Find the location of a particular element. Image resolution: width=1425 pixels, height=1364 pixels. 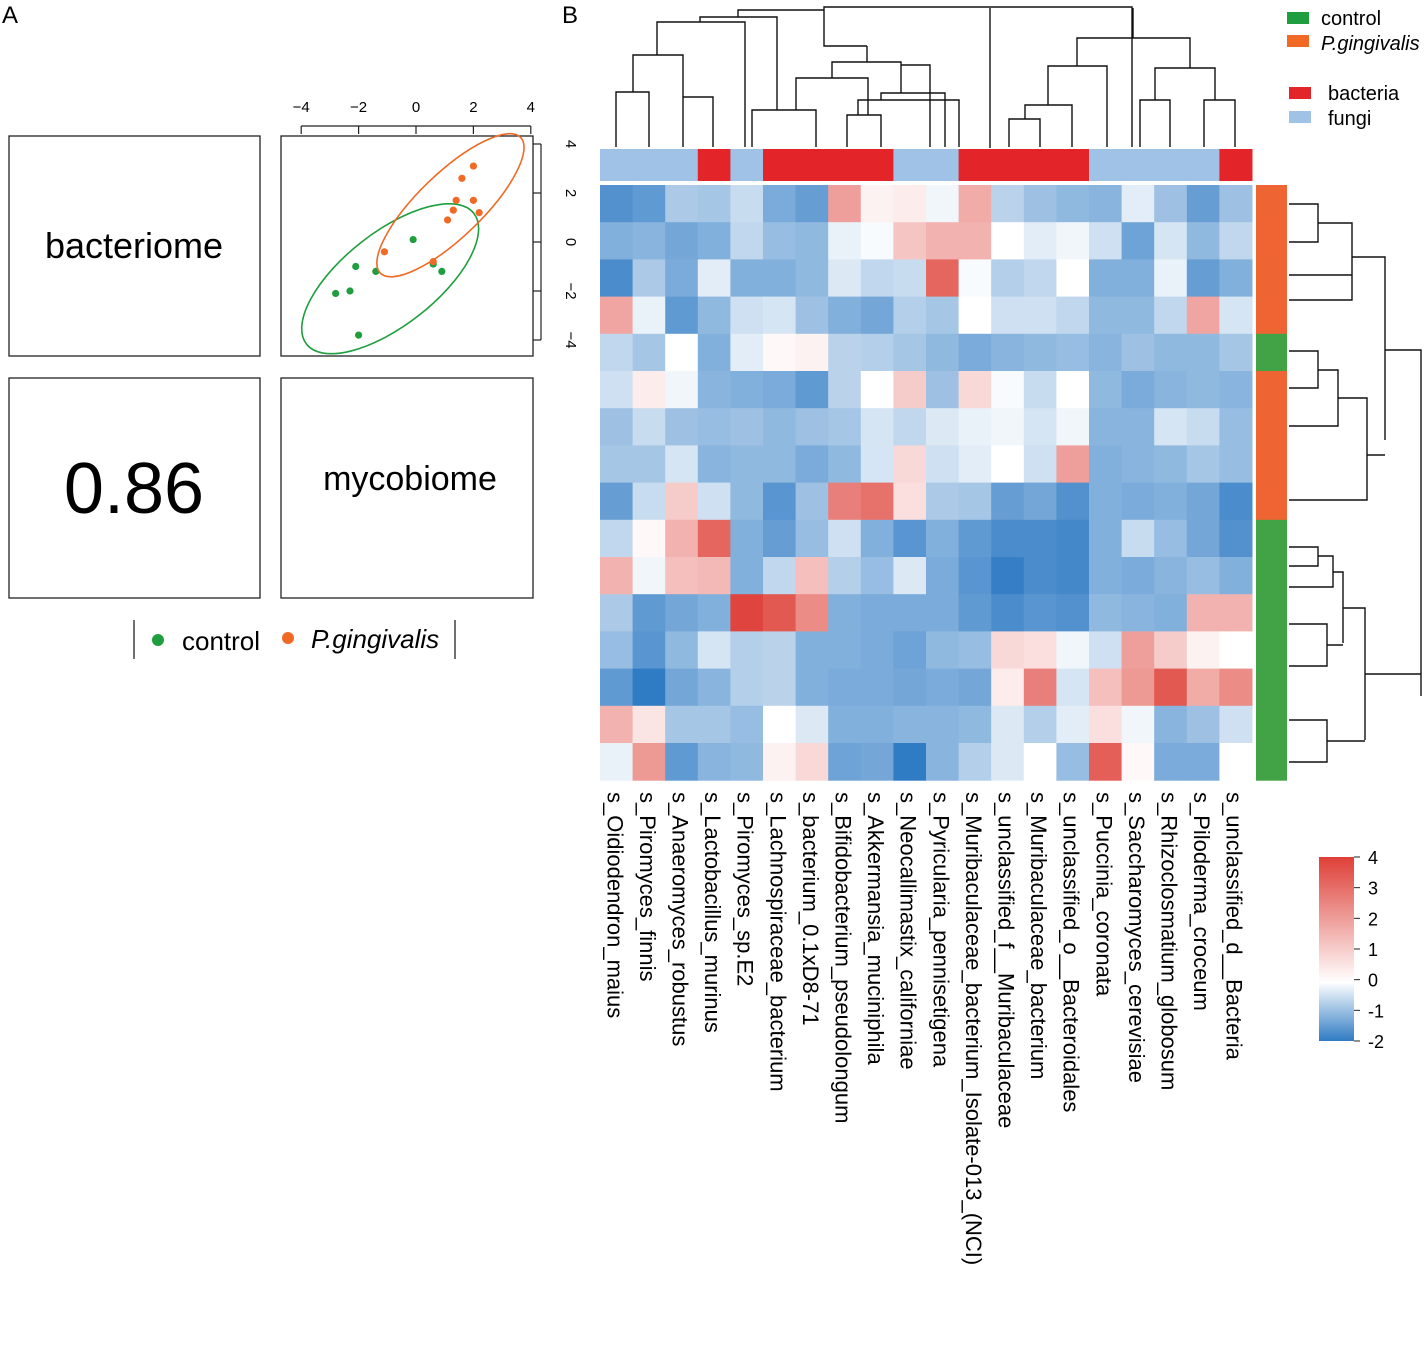

colorbar-tick-label: 1 is located at coordinates (1373, 950).